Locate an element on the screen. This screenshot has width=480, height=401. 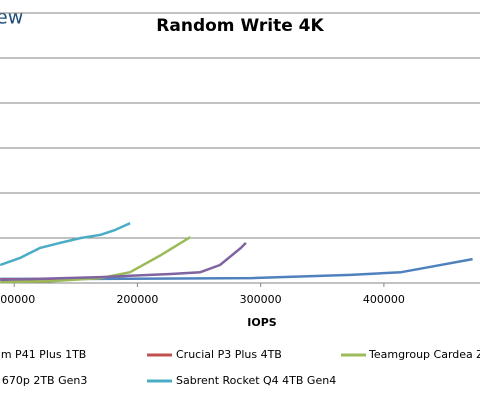
x-tick-label: 200000 is located at coordinates (137, 299).